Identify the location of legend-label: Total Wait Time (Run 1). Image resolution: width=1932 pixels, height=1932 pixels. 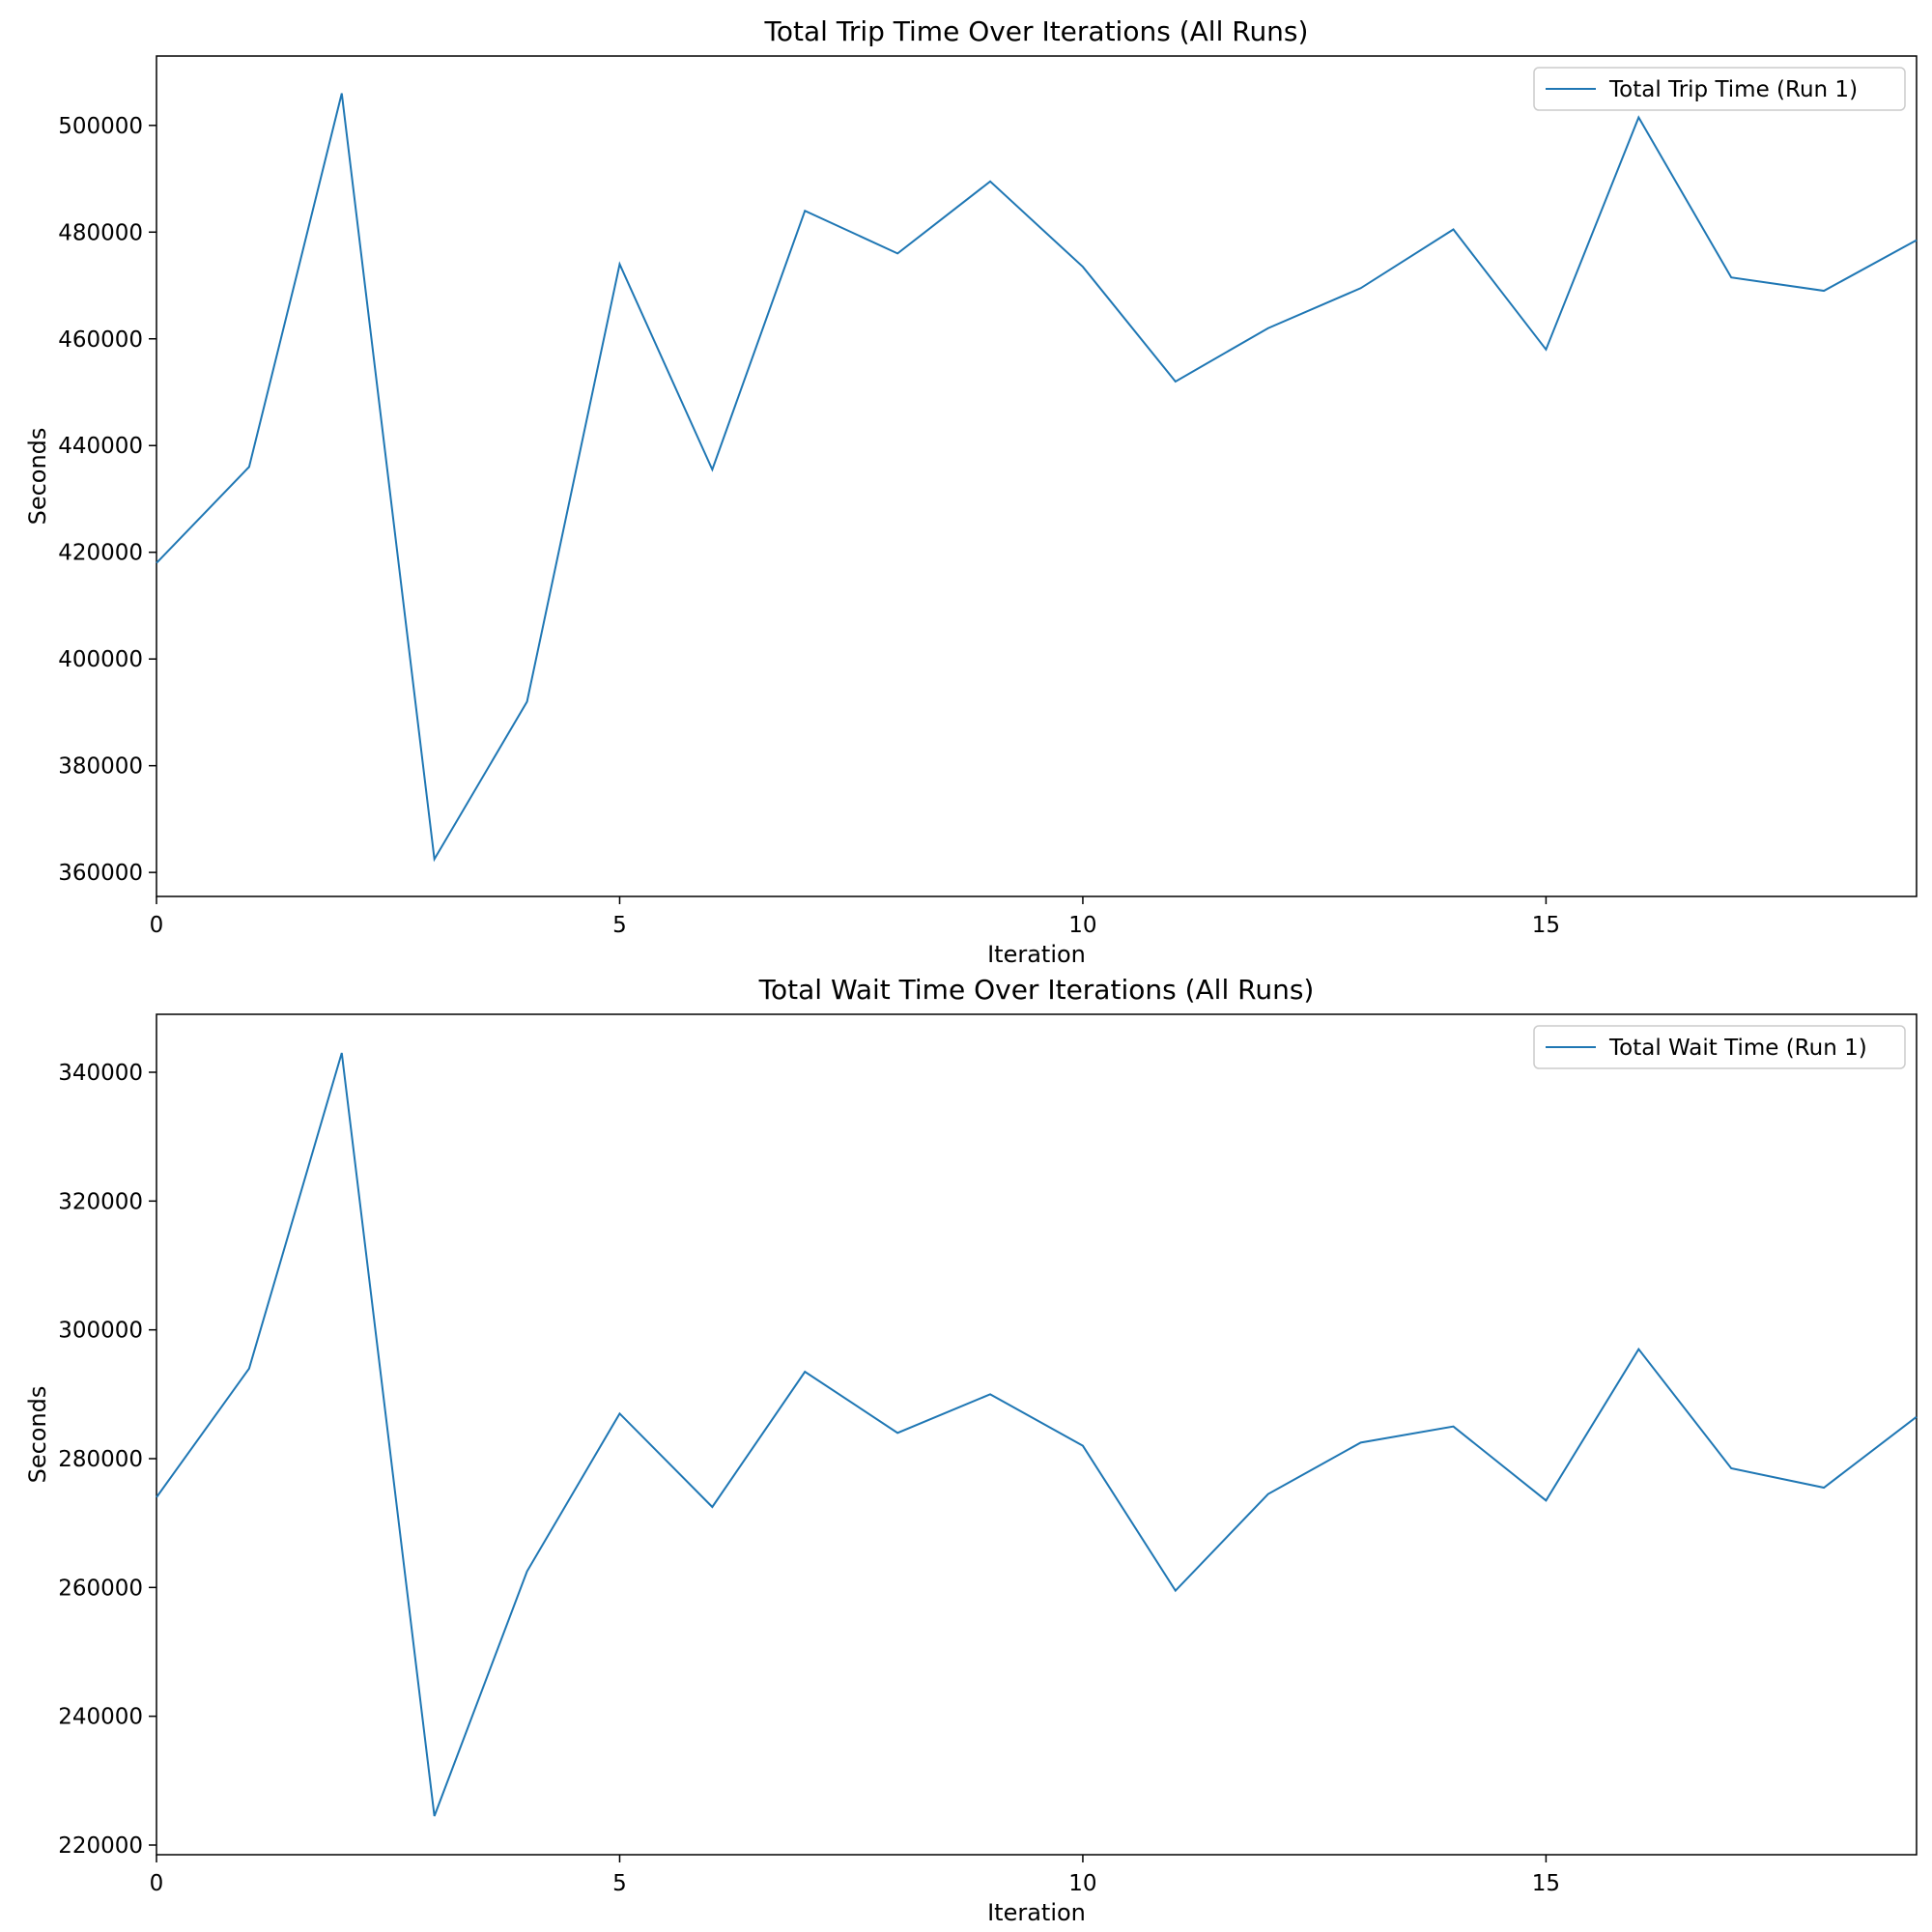
(1737, 1048).